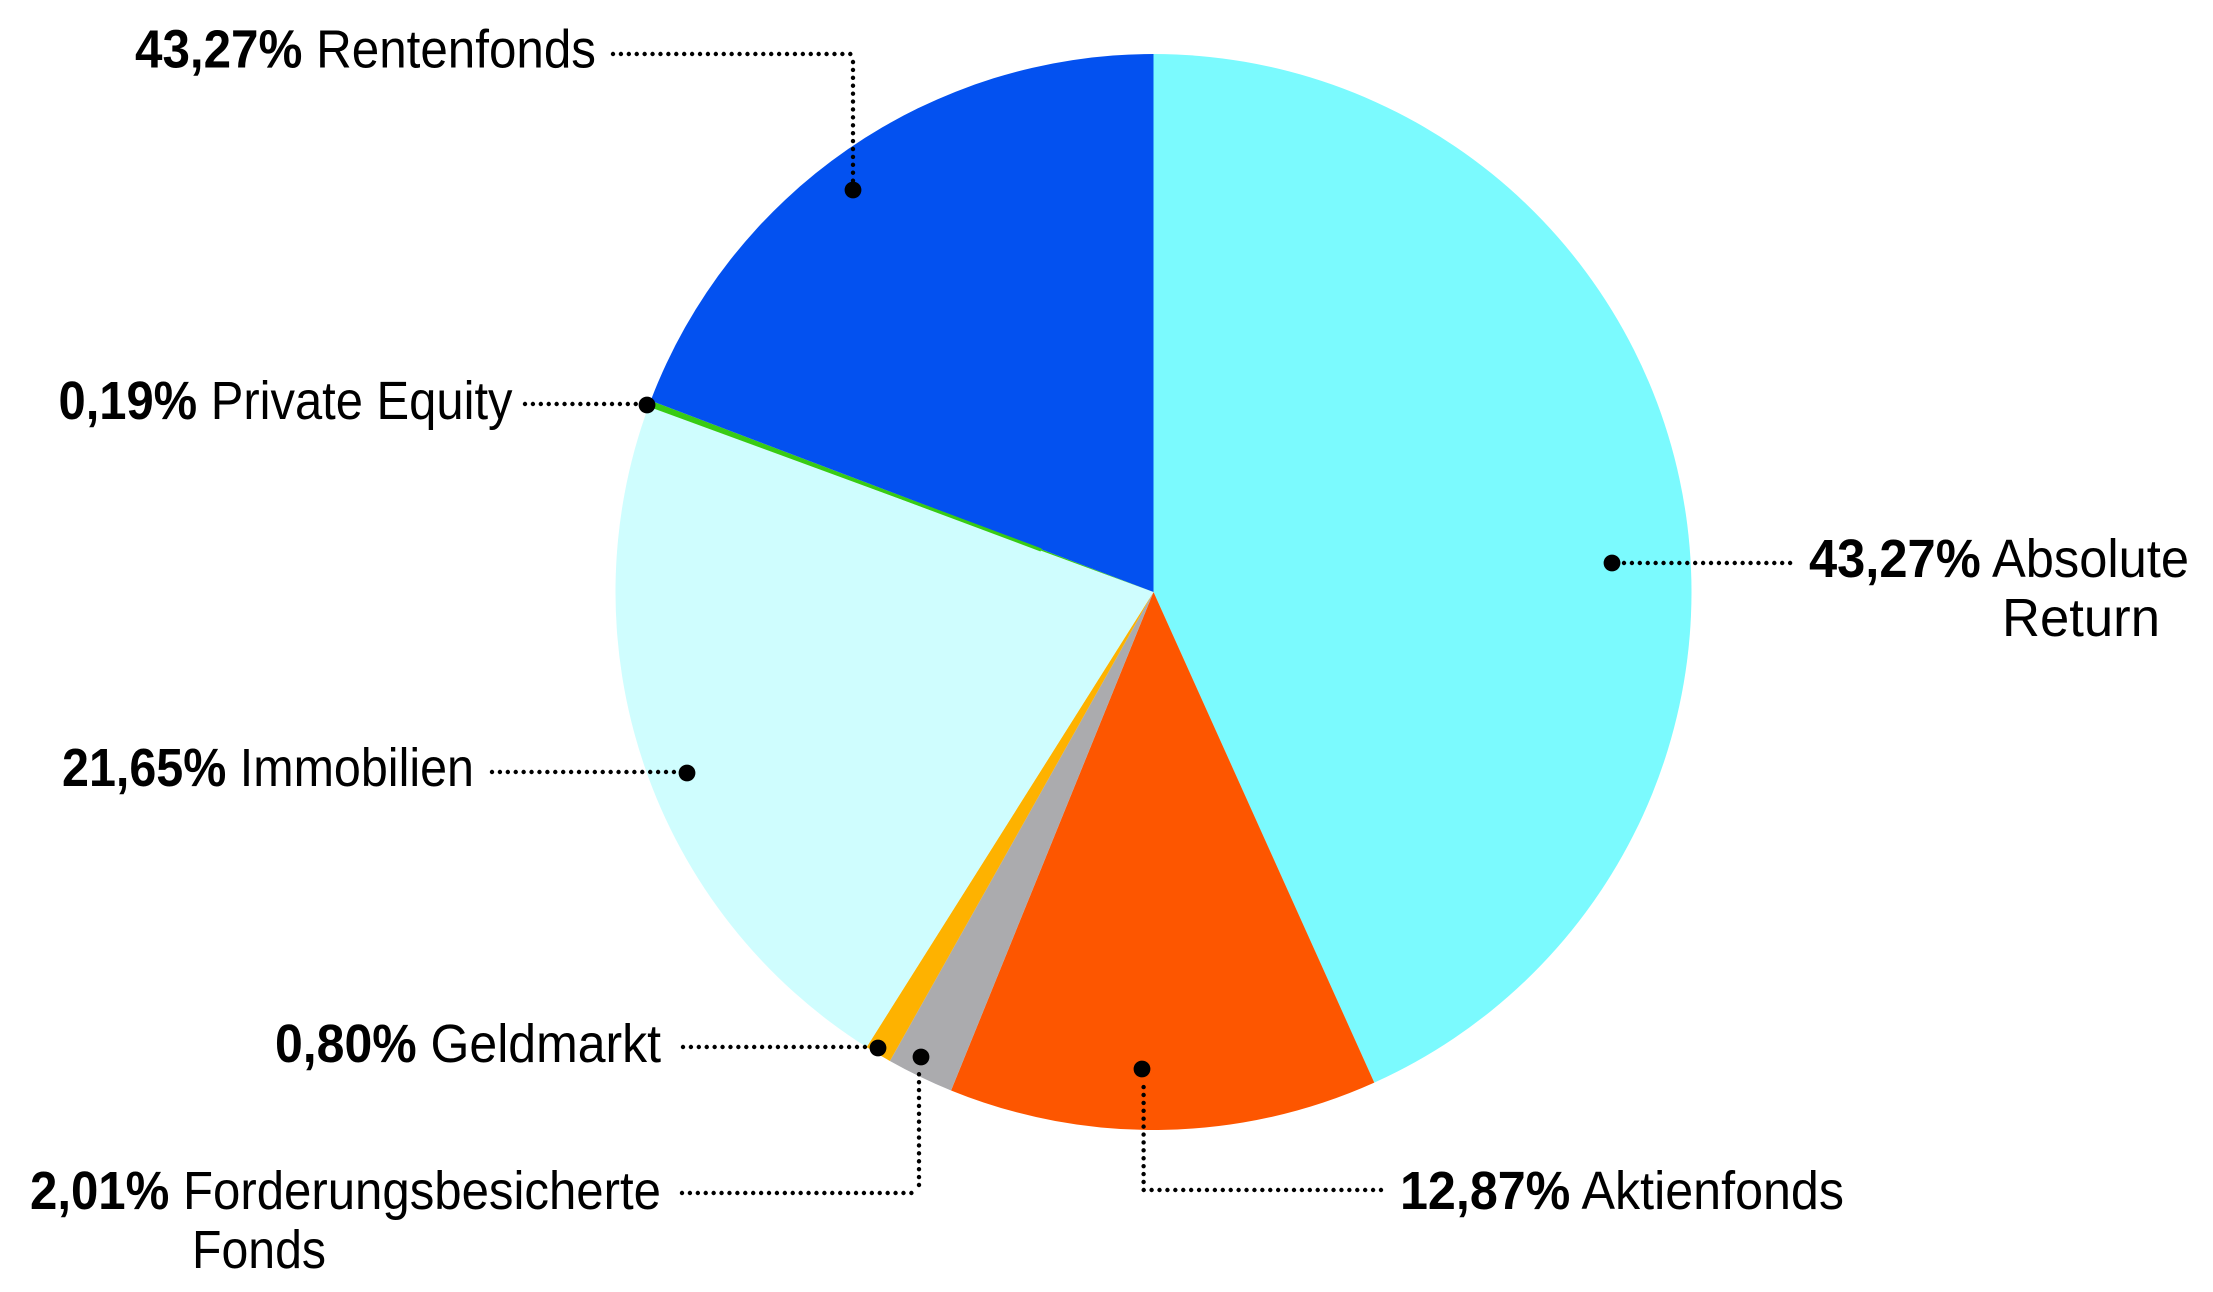 This screenshot has height=1292, width=2213. What do you see at coordinates (268, 768) in the screenshot?
I see `svg-text: 21,65% Immobilien` at bounding box center [268, 768].